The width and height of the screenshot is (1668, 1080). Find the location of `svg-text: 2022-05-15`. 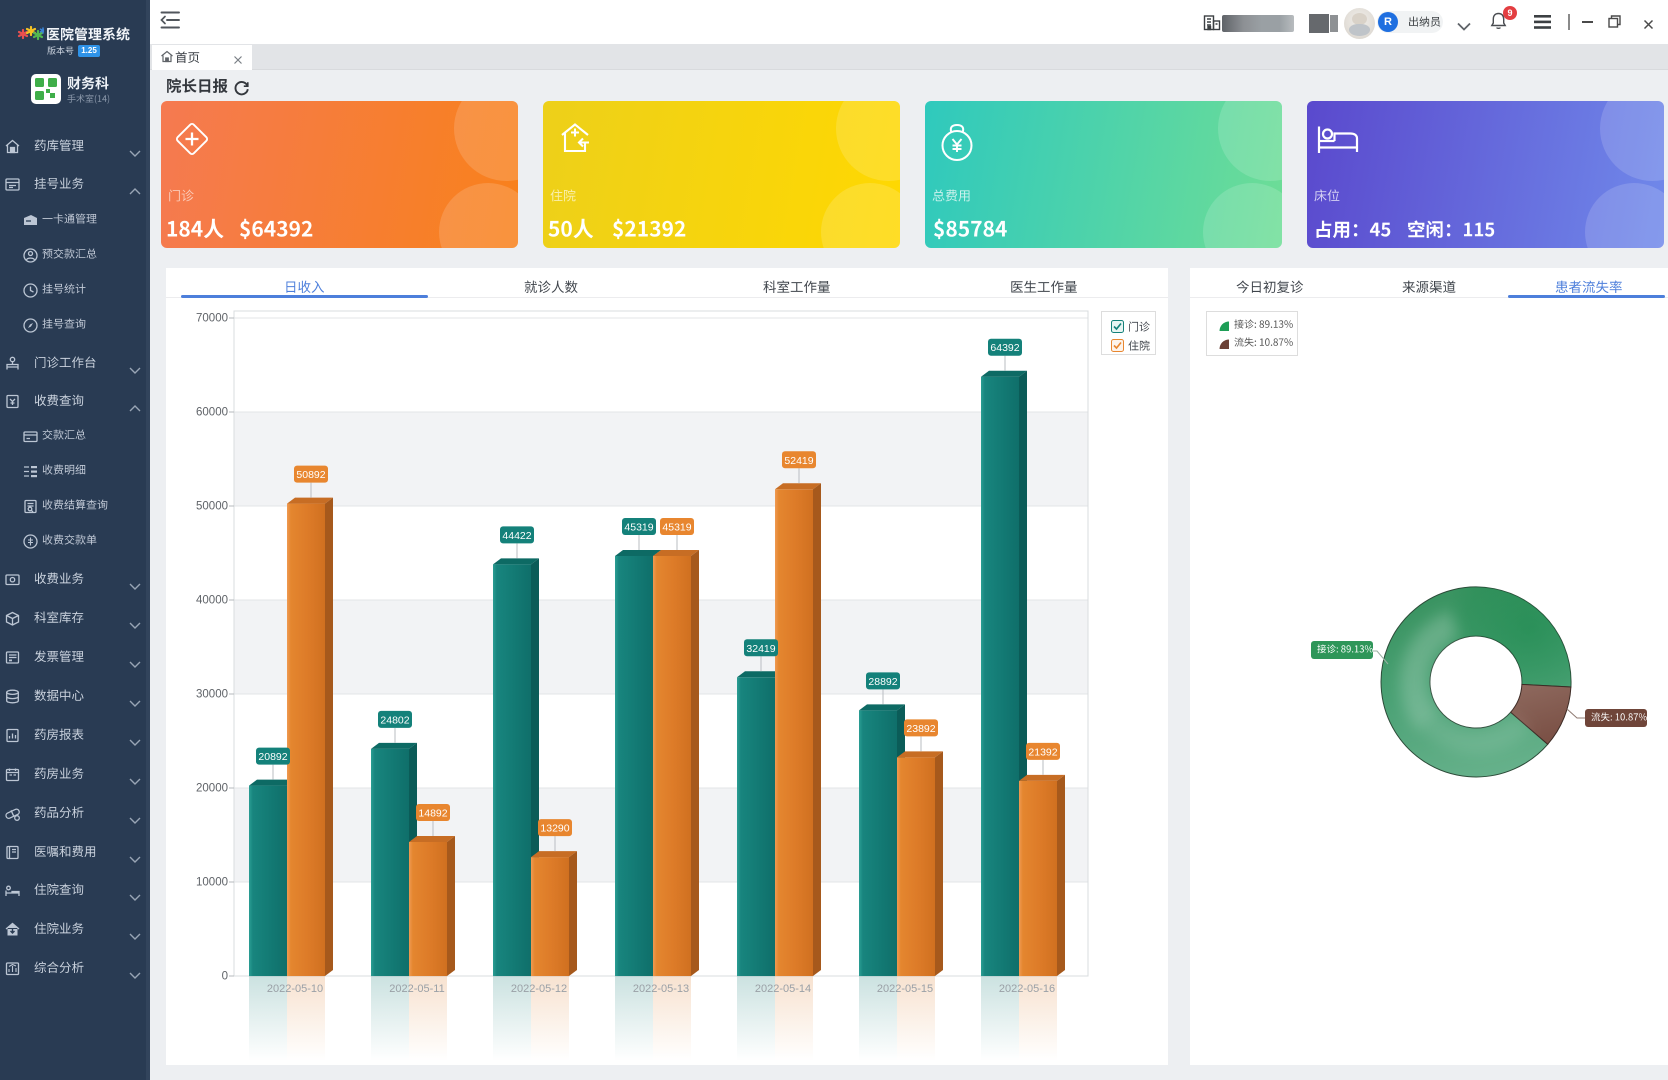

svg-text: 2022-05-15 is located at coordinates (905, 989).